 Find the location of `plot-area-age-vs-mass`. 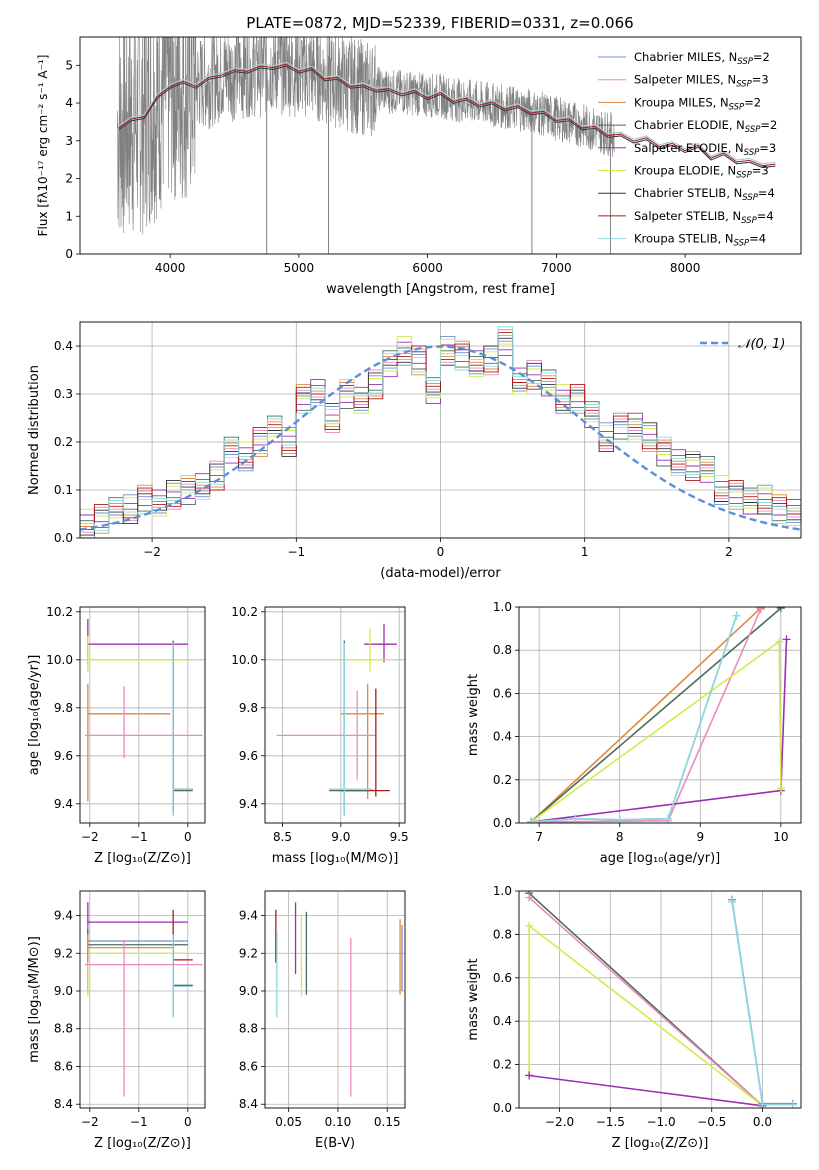

plot-area-age-vs-mass is located at coordinates (335, 715).